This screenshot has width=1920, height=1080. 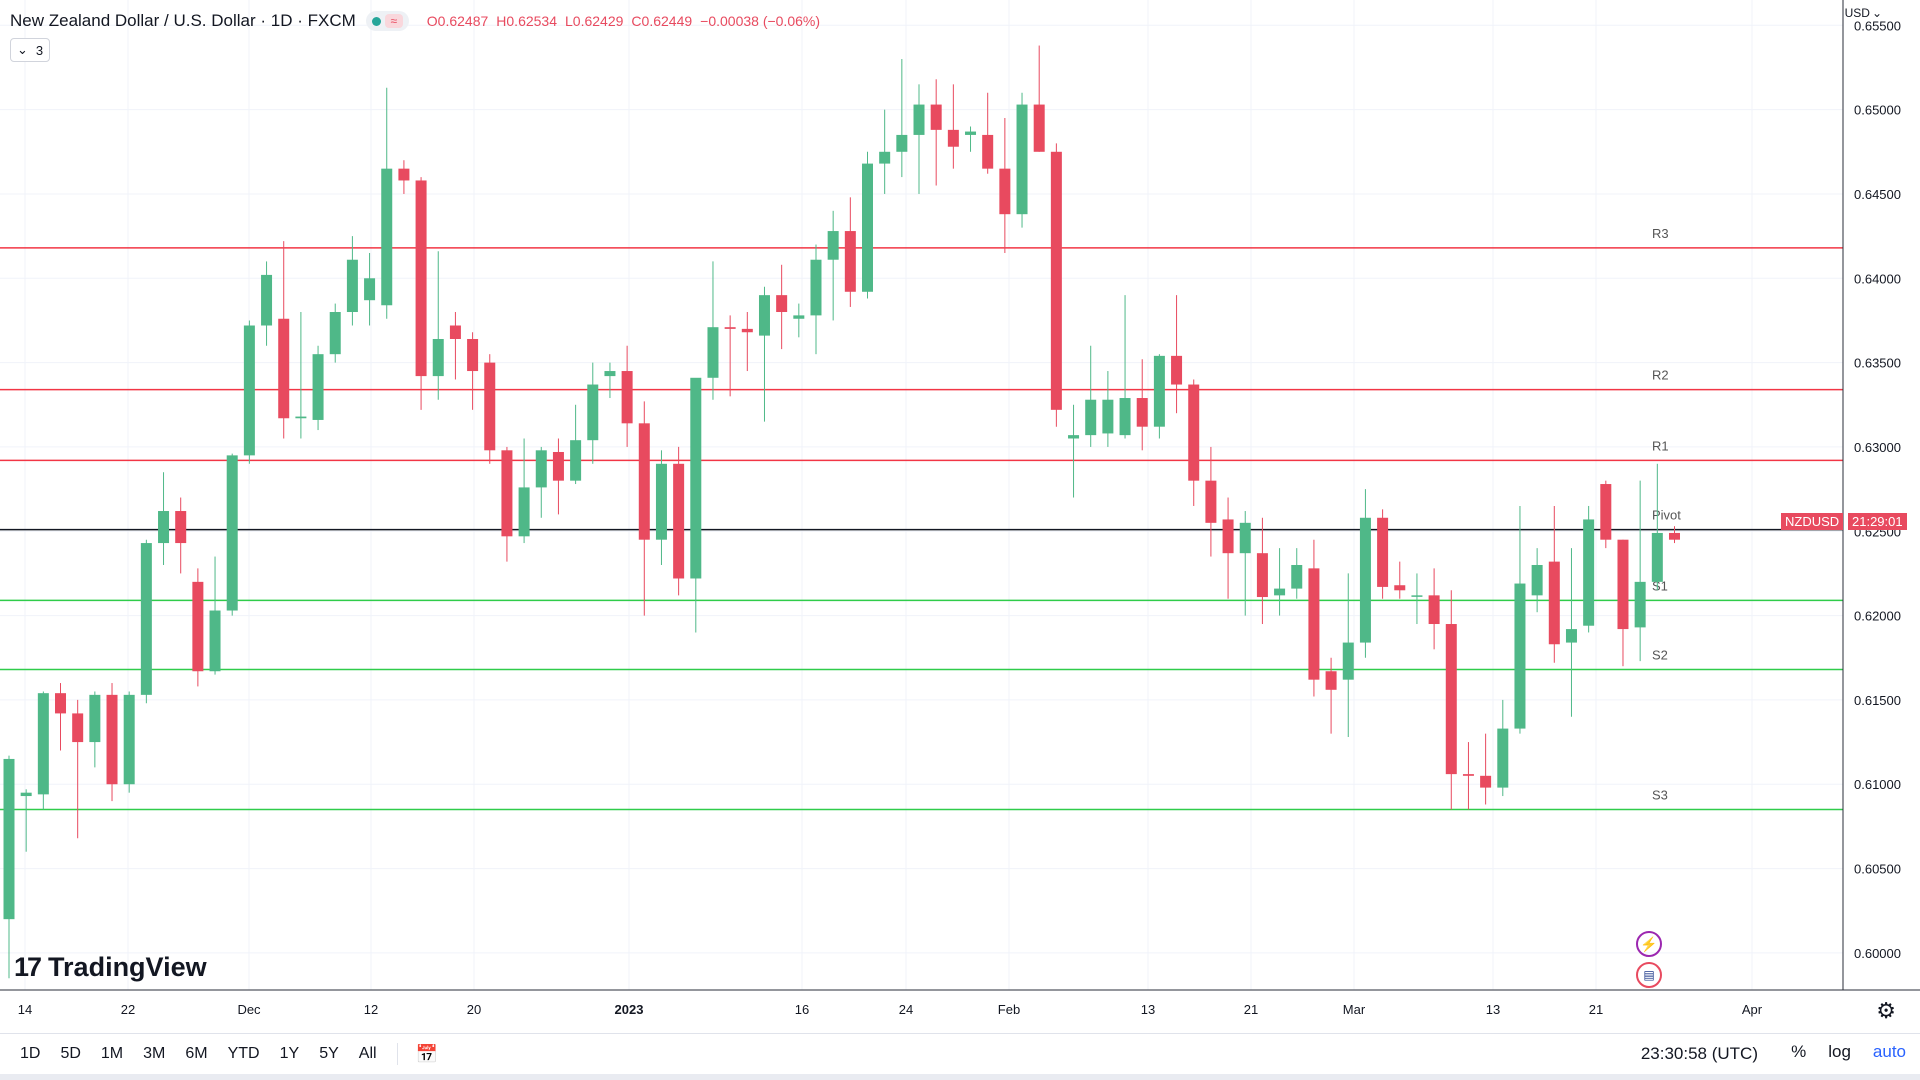 I want to click on currency-selector: USD ⌄, so click(x=1863, y=13).